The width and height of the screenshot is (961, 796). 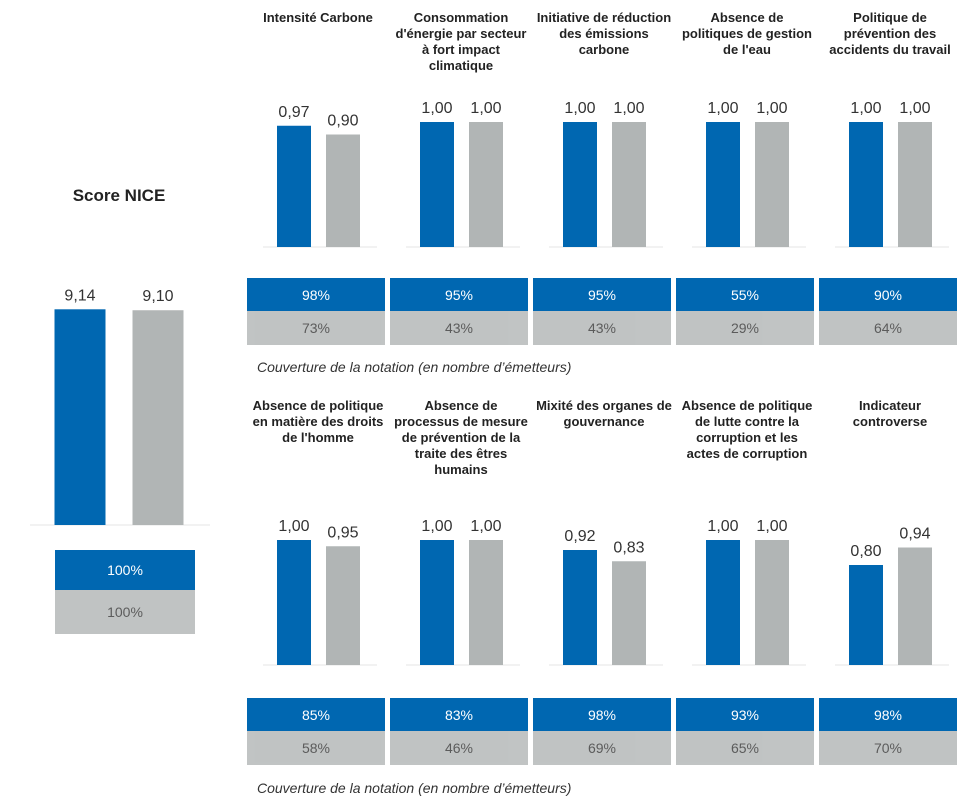 What do you see at coordinates (745, 748) in the screenshot?
I see `coverage-cell: 65%` at bounding box center [745, 748].